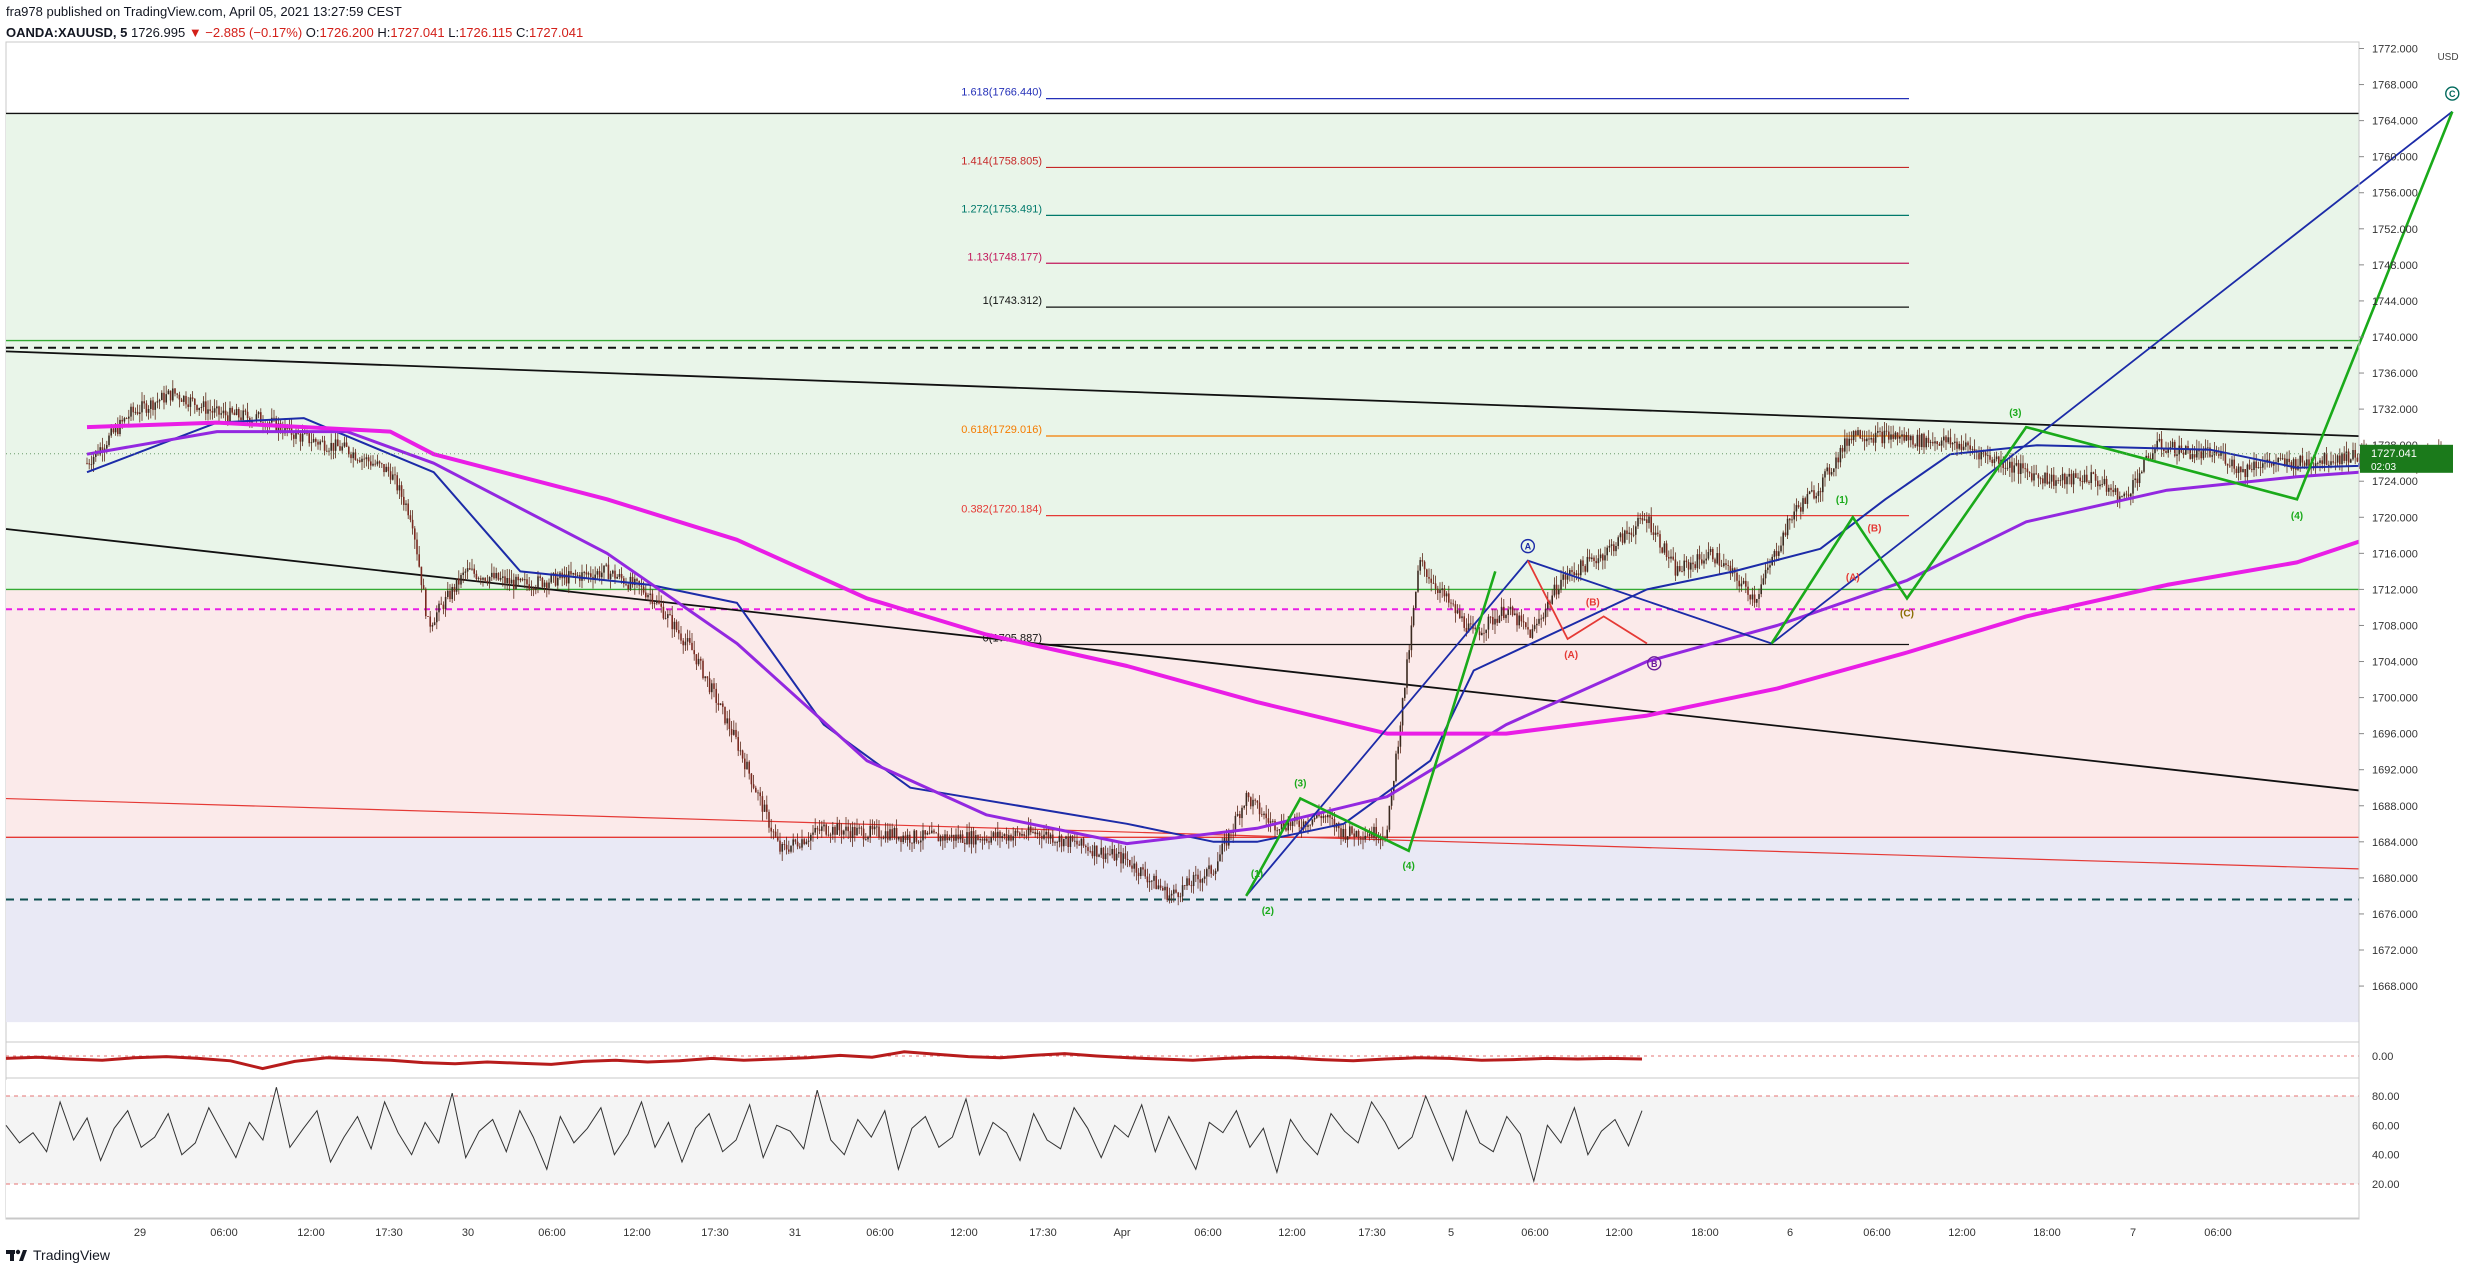 The width and height of the screenshot is (2468, 1274). What do you see at coordinates (2395, 663) in the screenshot?
I see `price-tick-label: 1704.000` at bounding box center [2395, 663].